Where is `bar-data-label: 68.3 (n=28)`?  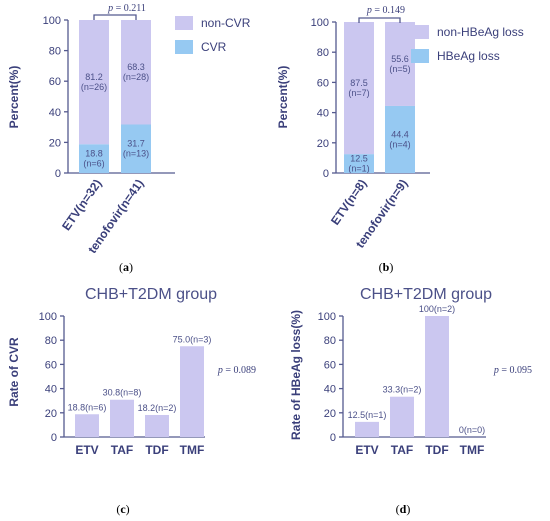 bar-data-label: 68.3 (n=28) is located at coordinates (136, 72).